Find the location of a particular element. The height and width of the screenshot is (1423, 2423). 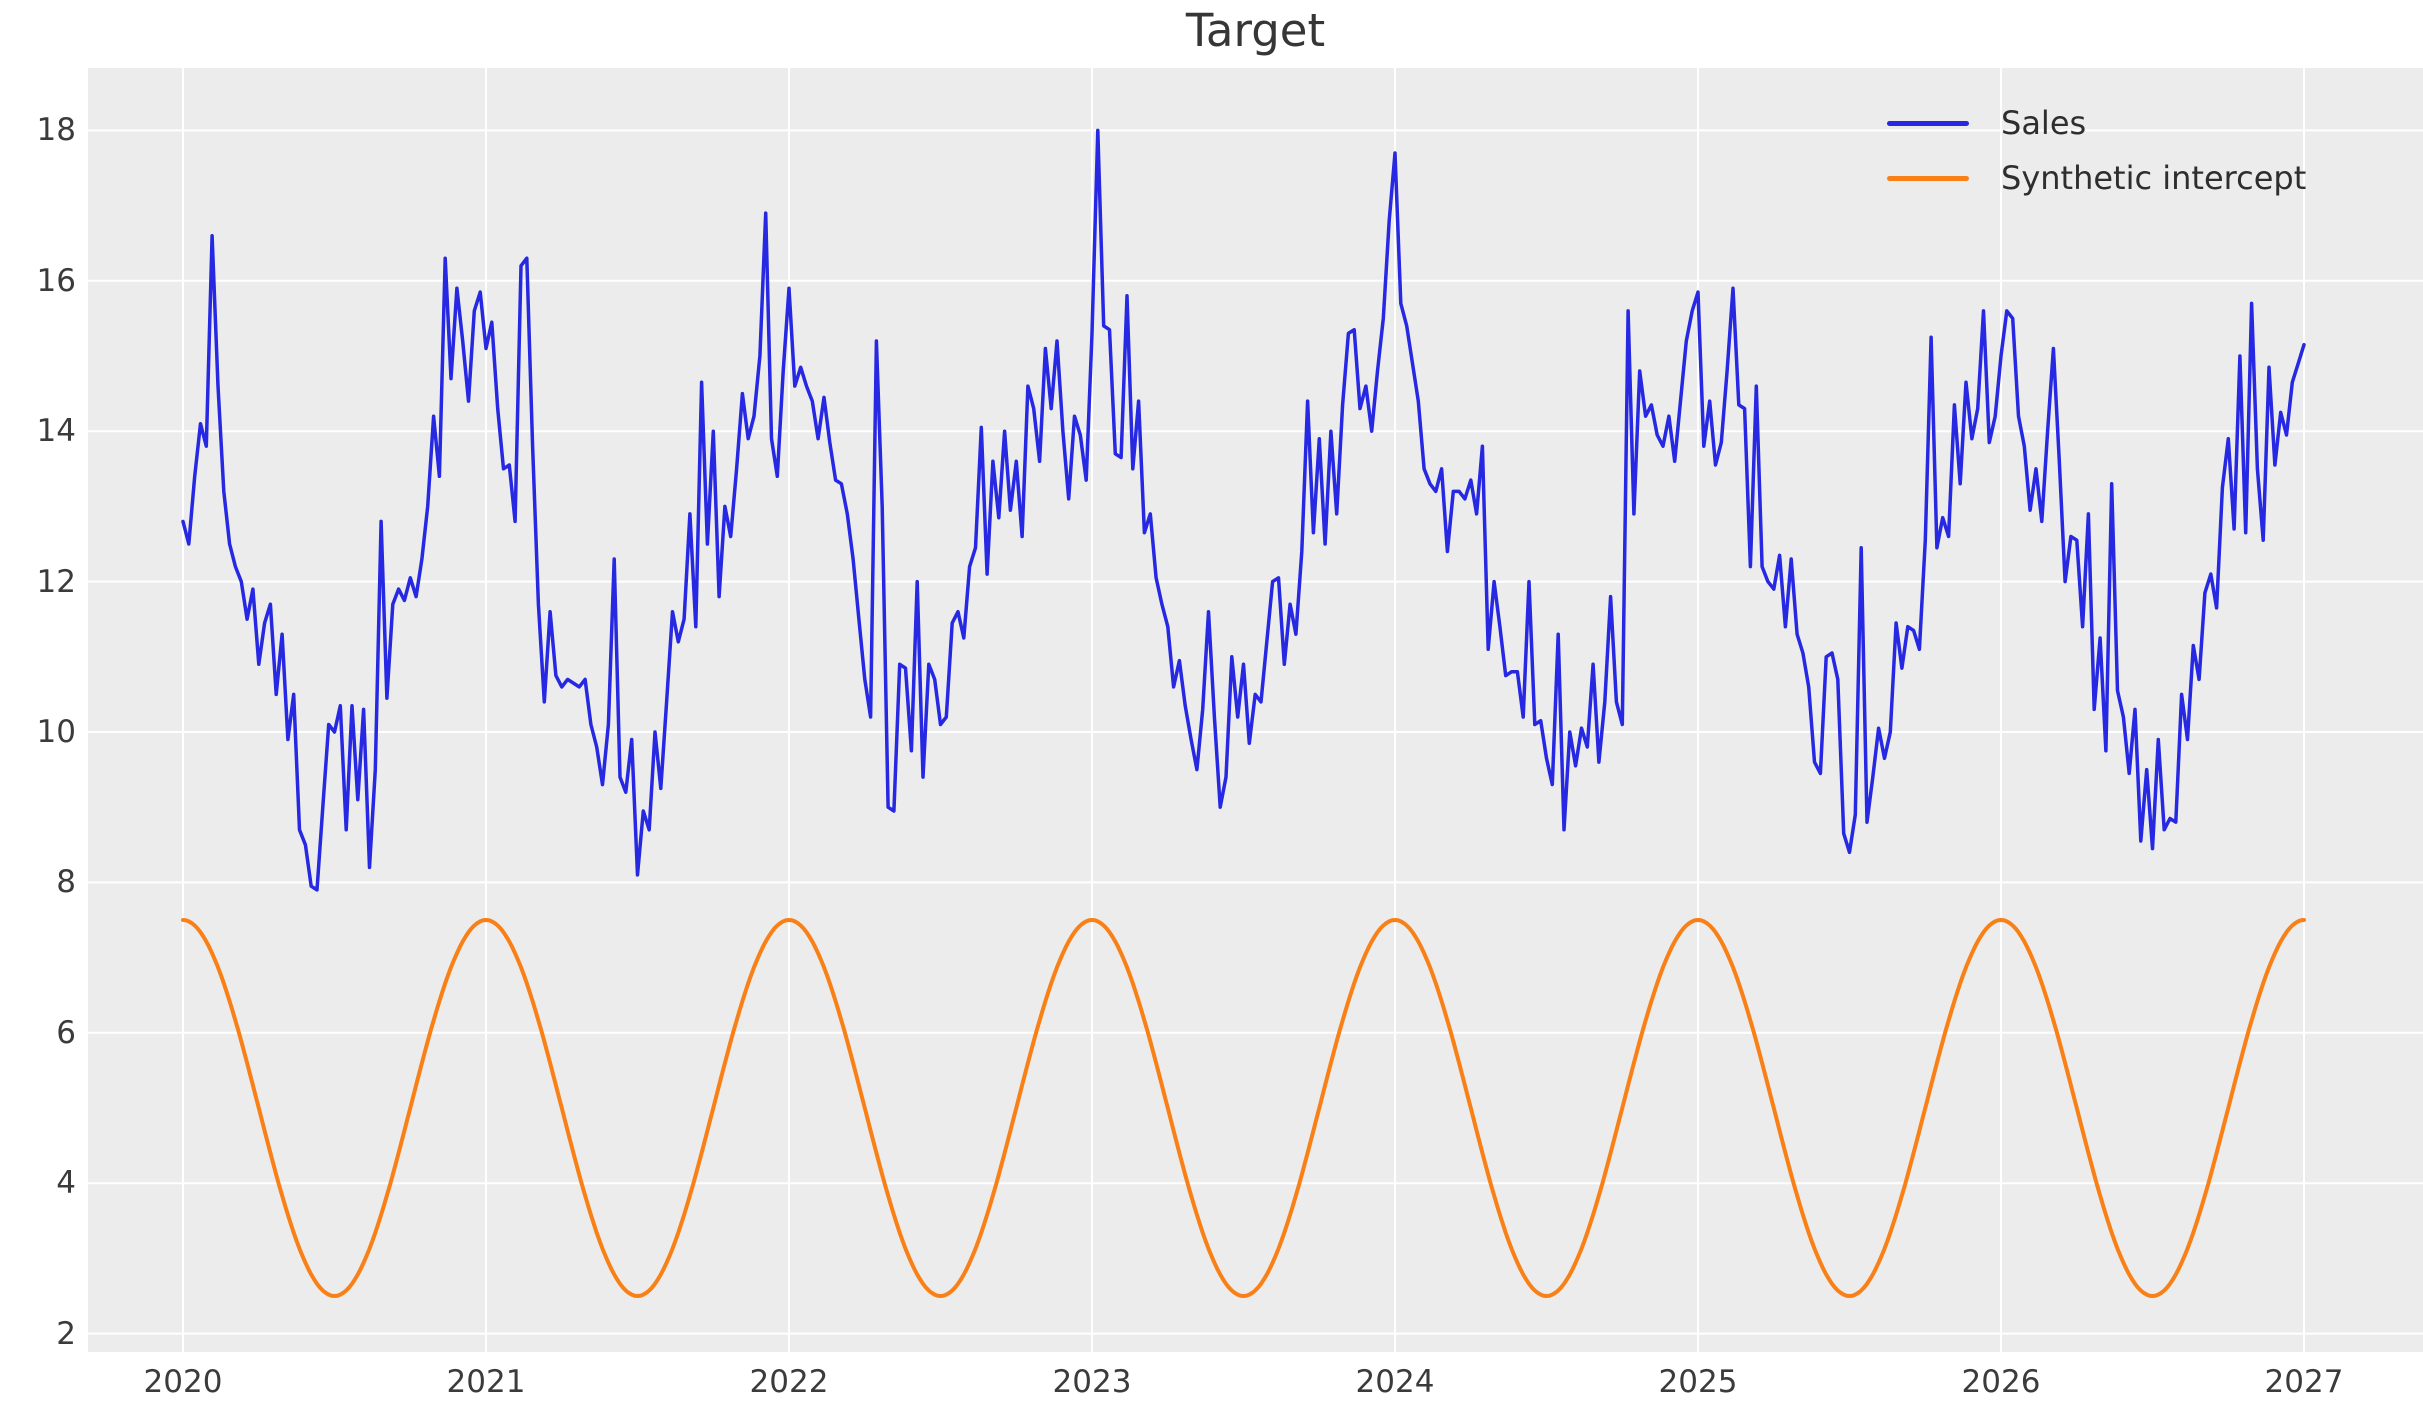

chart-title: Target is located at coordinates (1255, 30).